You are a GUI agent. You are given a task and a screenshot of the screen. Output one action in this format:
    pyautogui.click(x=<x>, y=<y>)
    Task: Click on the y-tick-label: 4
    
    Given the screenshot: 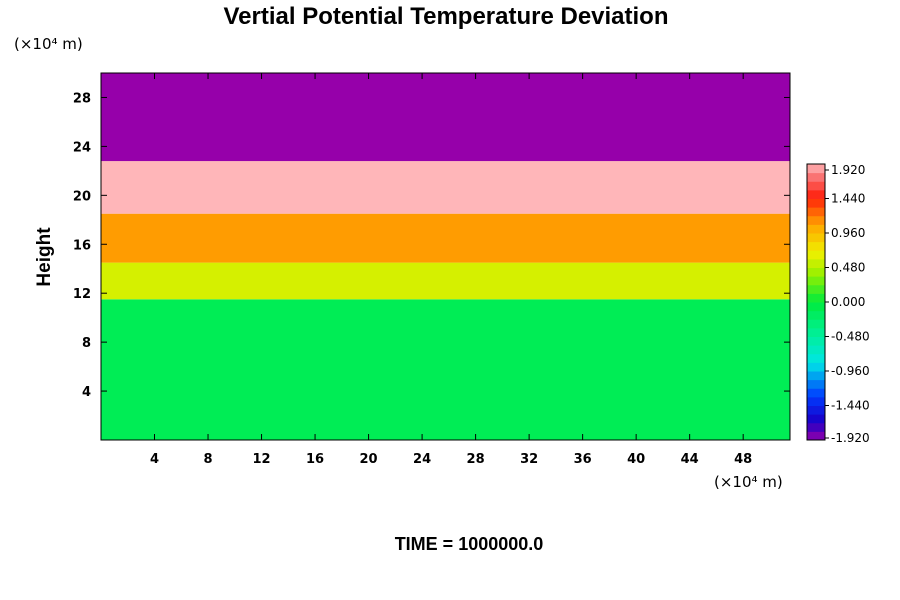 What is the action you would take?
    pyautogui.click(x=86, y=392)
    